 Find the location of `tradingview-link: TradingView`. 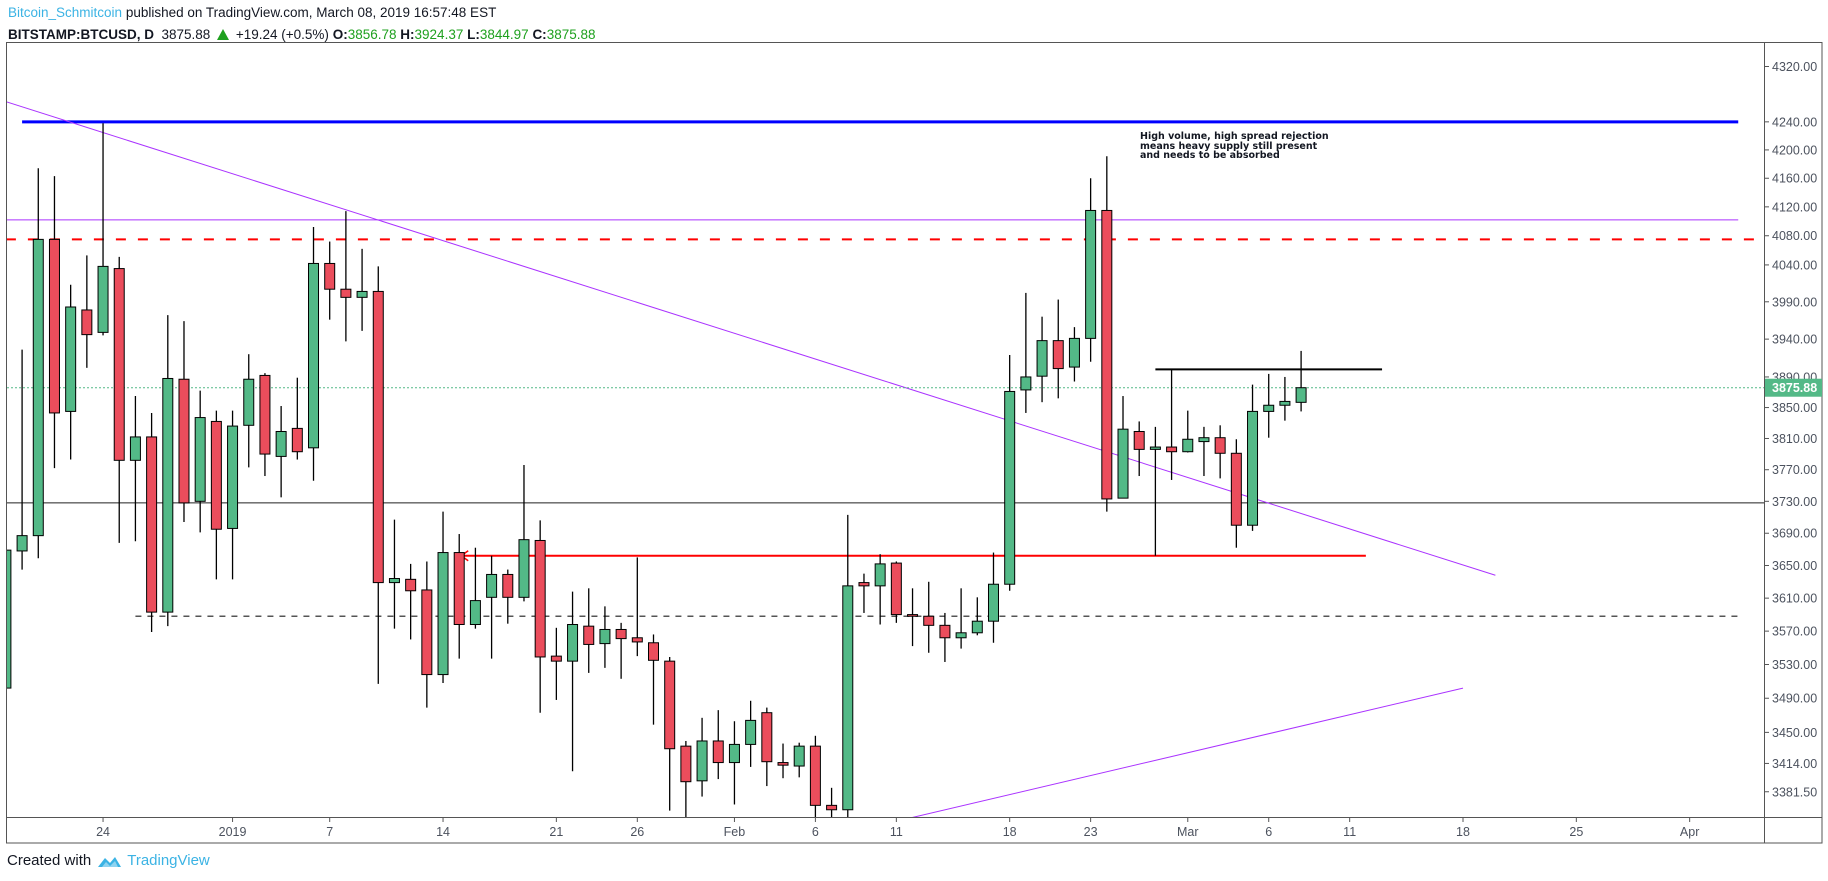

tradingview-link: TradingView is located at coordinates (168, 860).